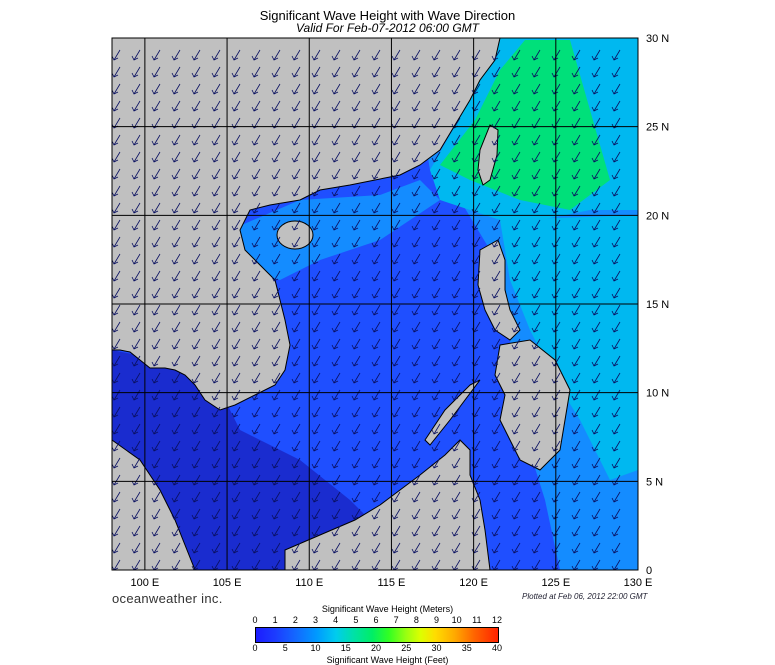  I want to click on oceanweather-logo: oceanweather inc., so click(167, 598).